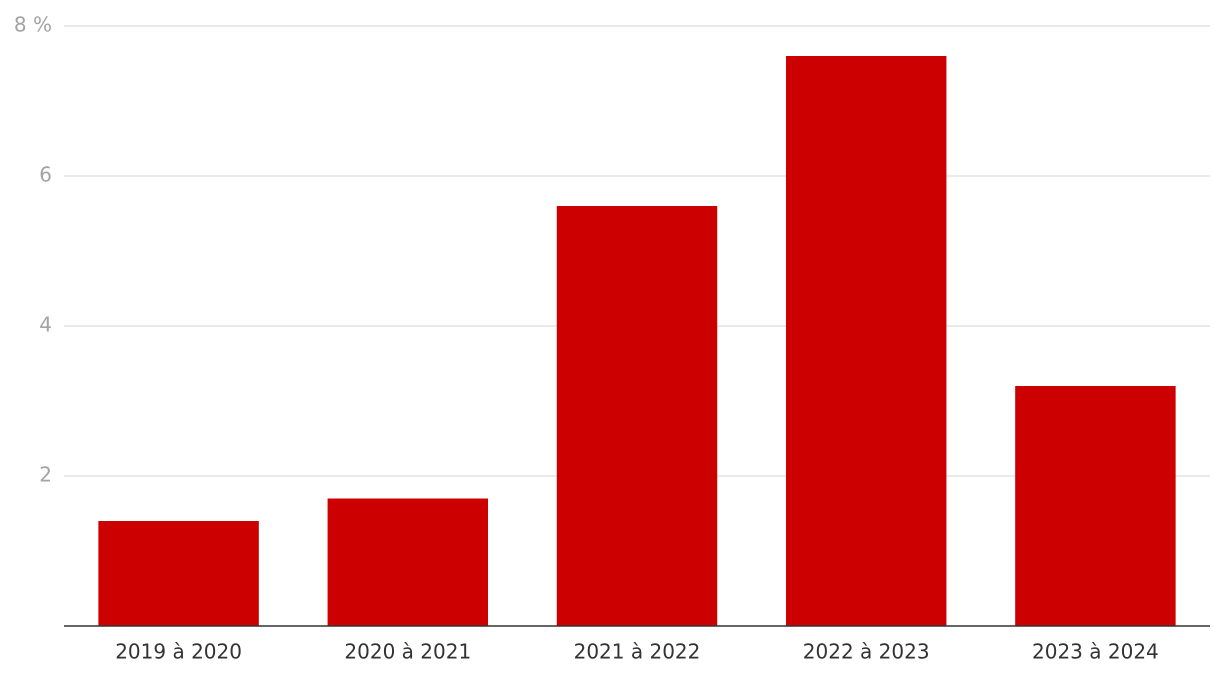  Describe the element at coordinates (45, 175) in the screenshot. I see `y-tick-label: 6` at that location.